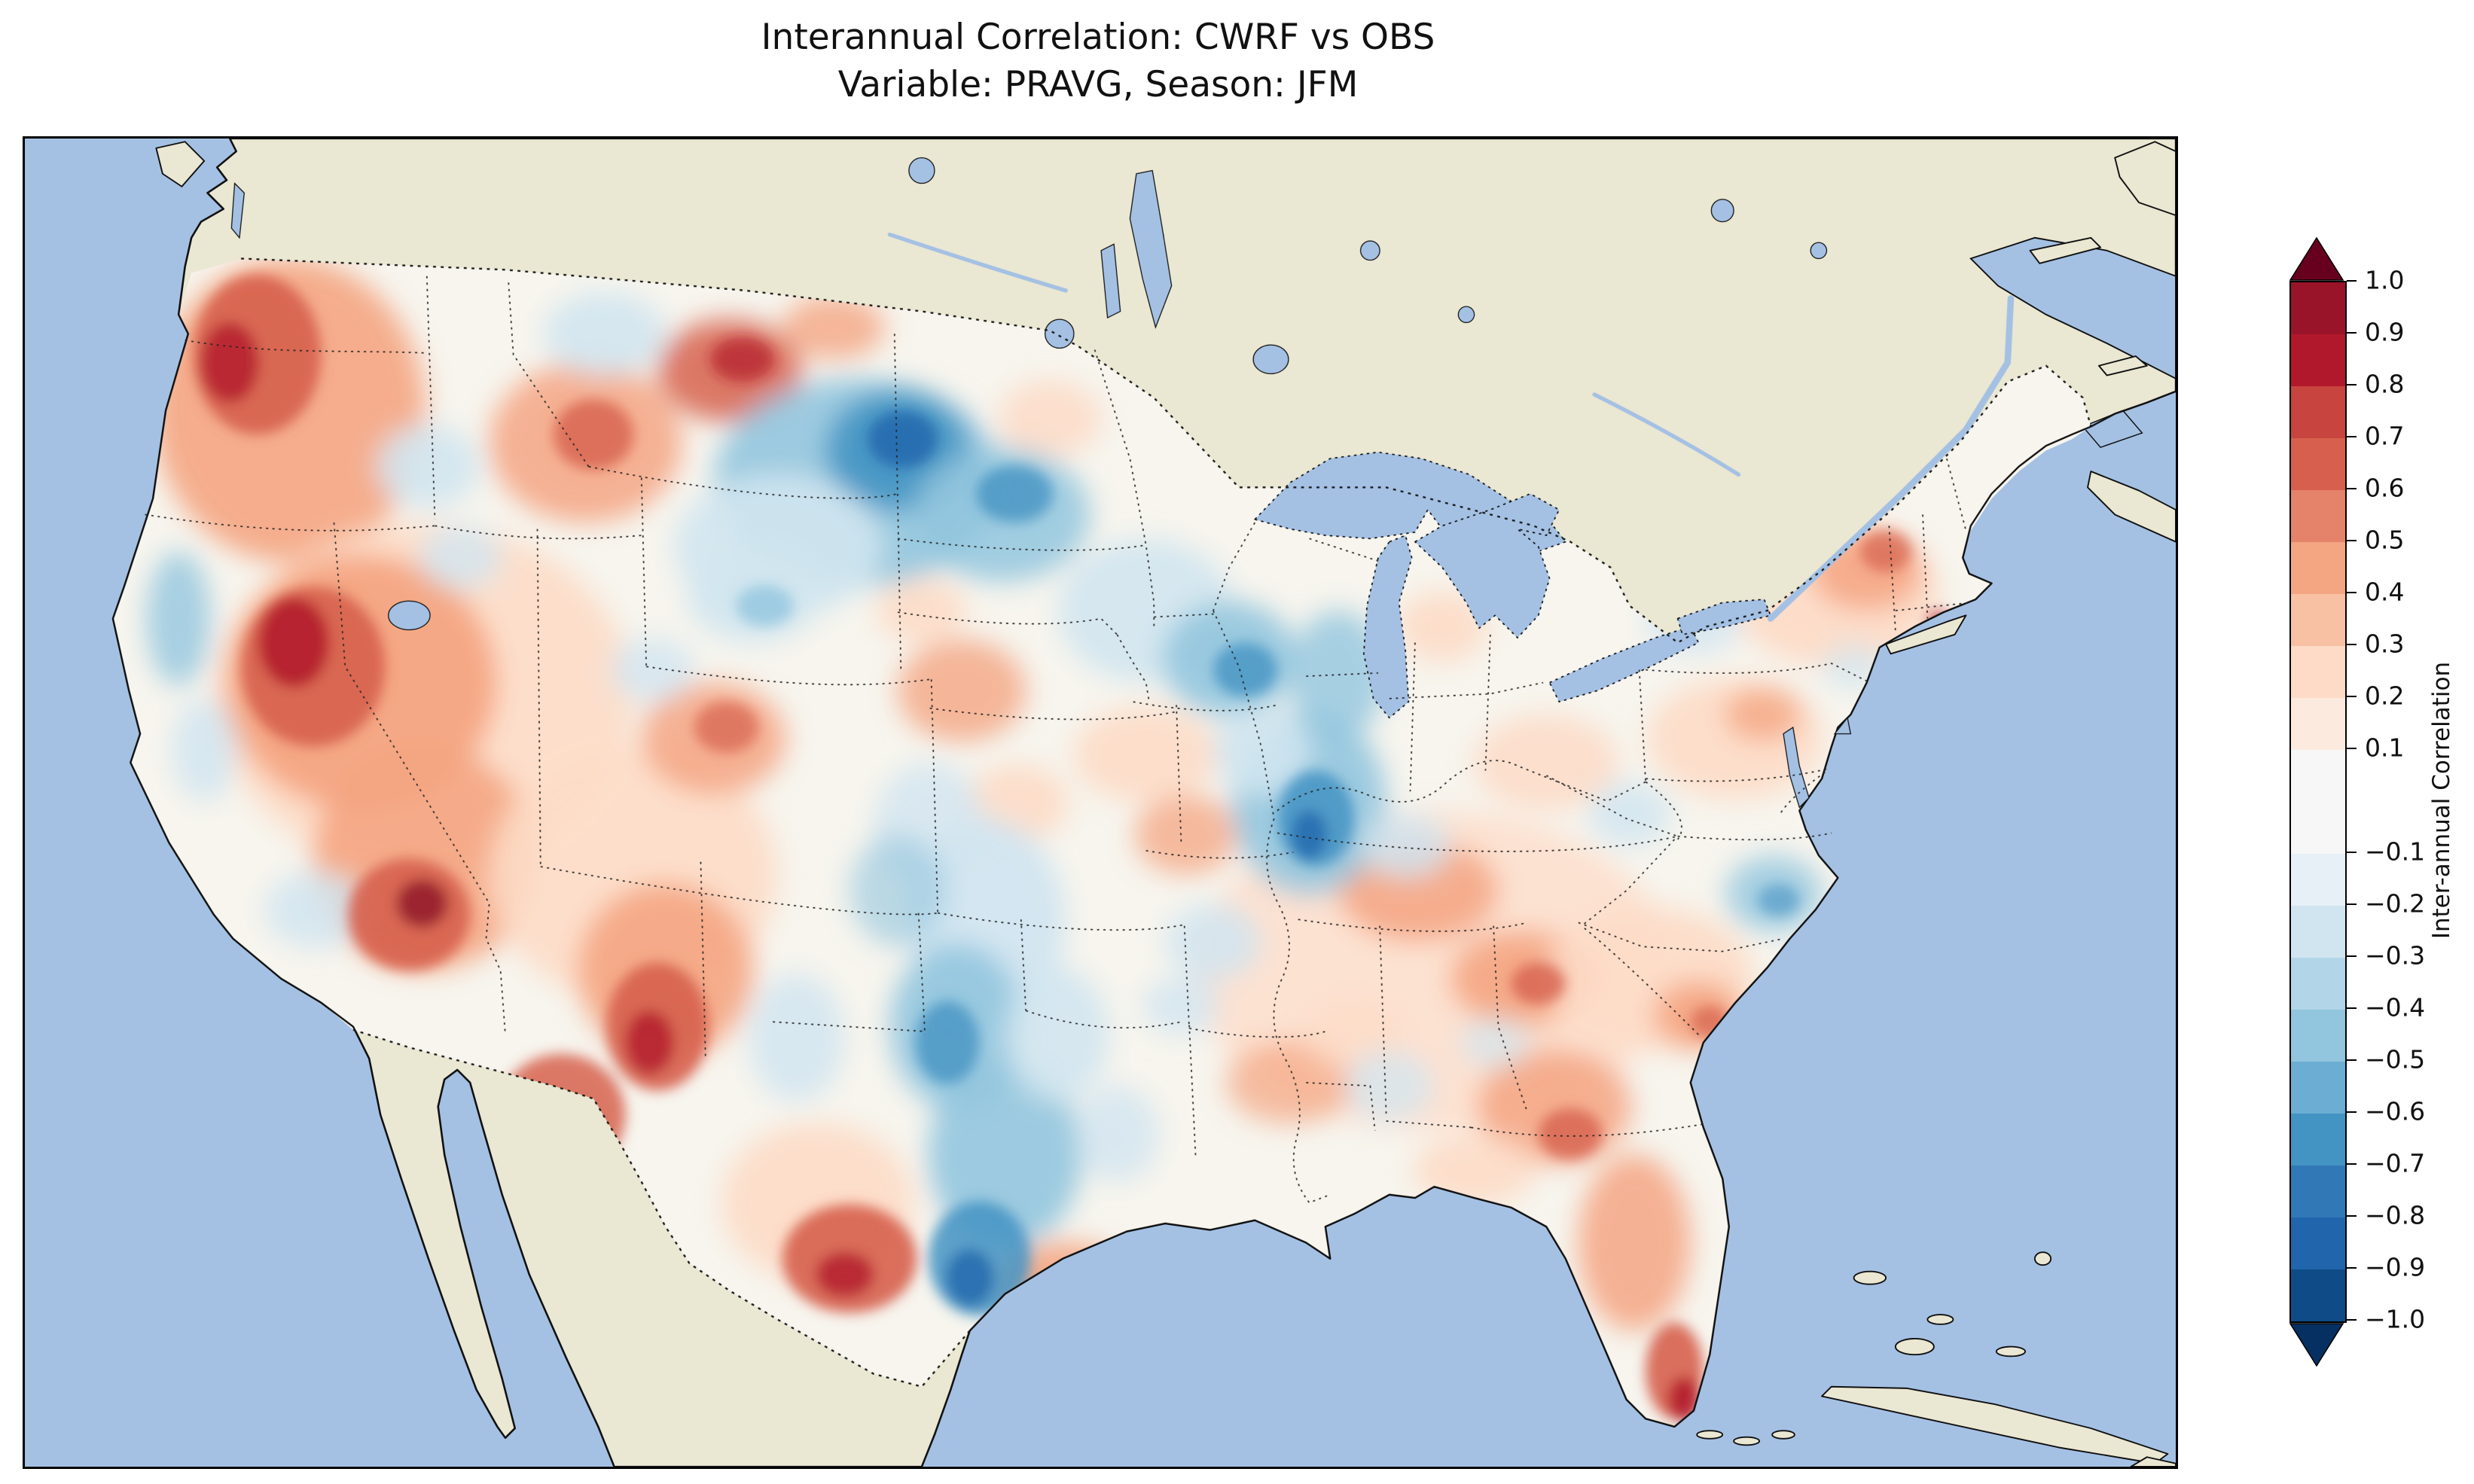 This screenshot has width=2474, height=1484. I want to click on colorbar-tick-label: 0.2, so click(2385, 696).